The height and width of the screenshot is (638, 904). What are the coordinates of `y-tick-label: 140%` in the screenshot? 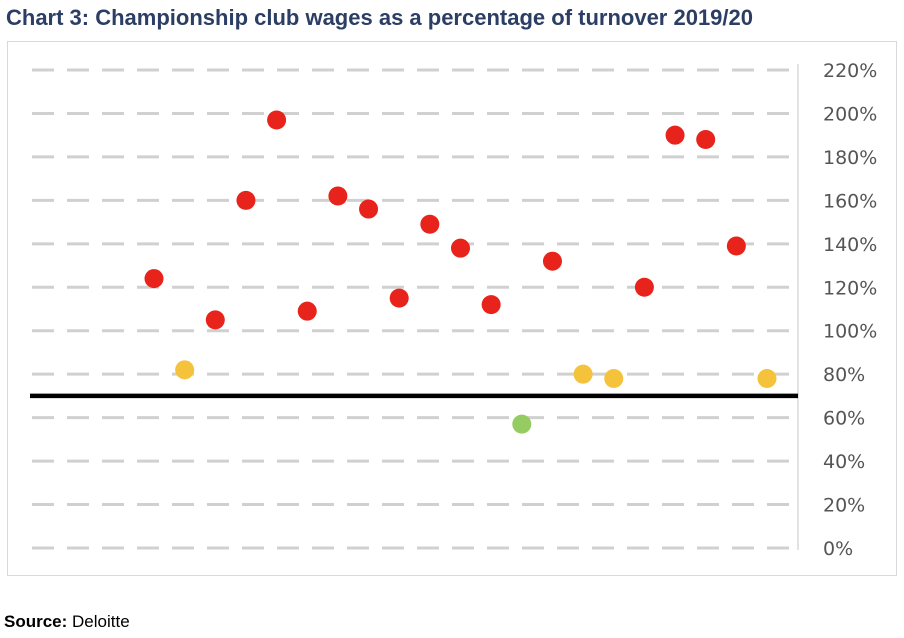 It's located at (850, 245).